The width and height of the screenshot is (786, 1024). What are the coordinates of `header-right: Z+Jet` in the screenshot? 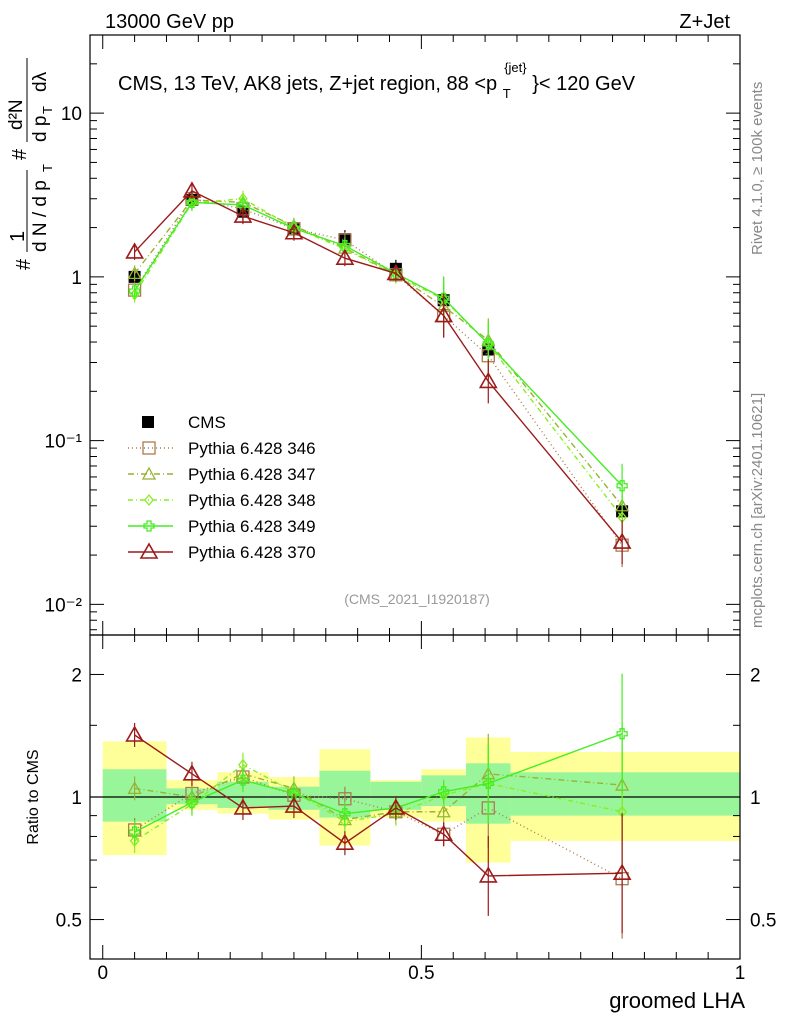 It's located at (704, 22).